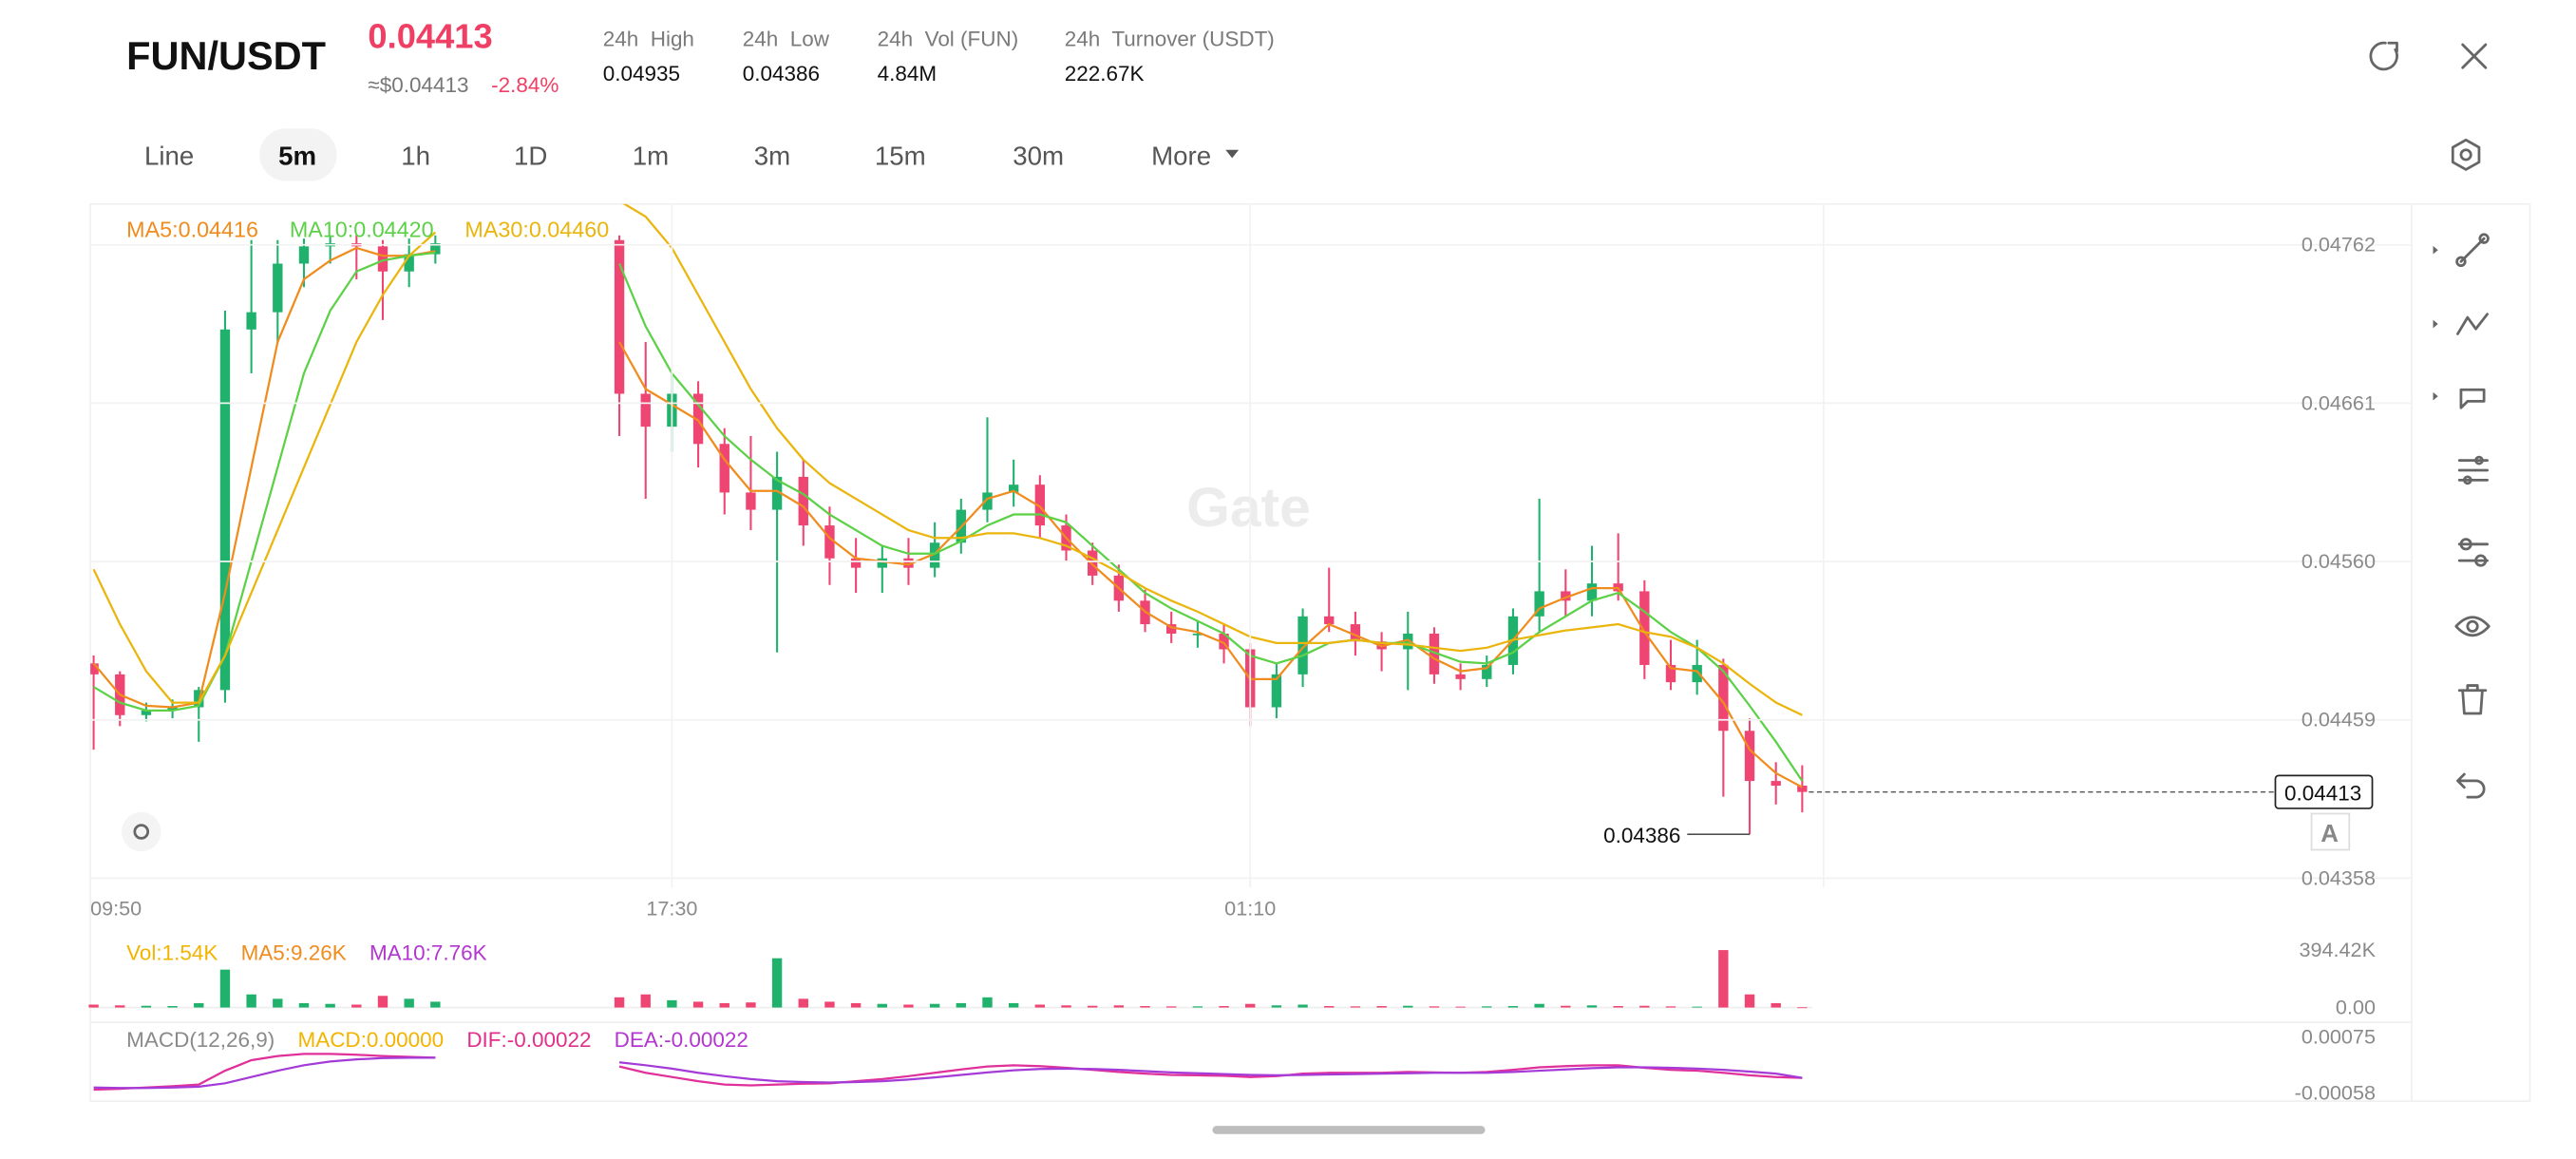 The height and width of the screenshot is (1159, 2576). Describe the element at coordinates (528, 1040) in the screenshot. I see `macd-legend: DIF:-0.00022` at that location.